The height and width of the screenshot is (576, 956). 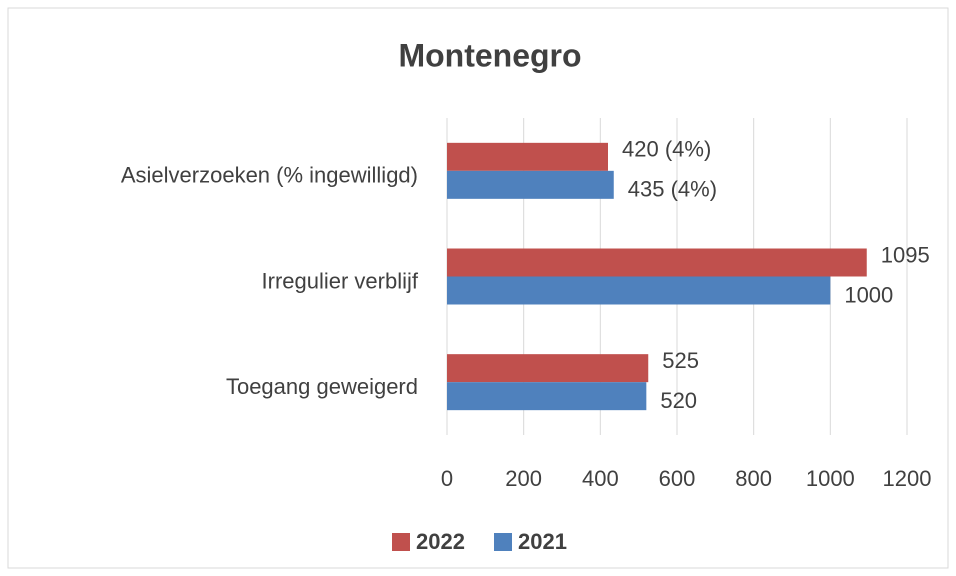 What do you see at coordinates (322, 386) in the screenshot?
I see `y-tick-label: Toegang geweigerd` at bounding box center [322, 386].